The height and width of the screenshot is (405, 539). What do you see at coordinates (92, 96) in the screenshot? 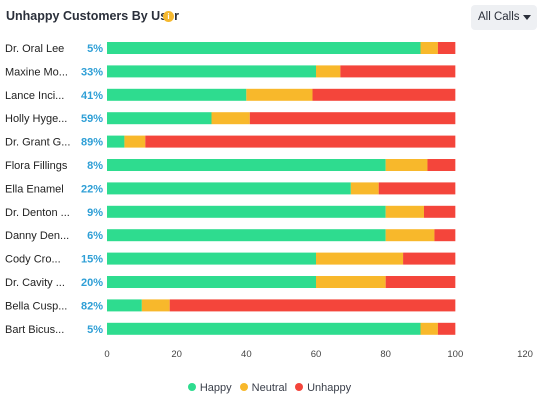
I see `unhappy-percent-label: 41%` at bounding box center [92, 96].